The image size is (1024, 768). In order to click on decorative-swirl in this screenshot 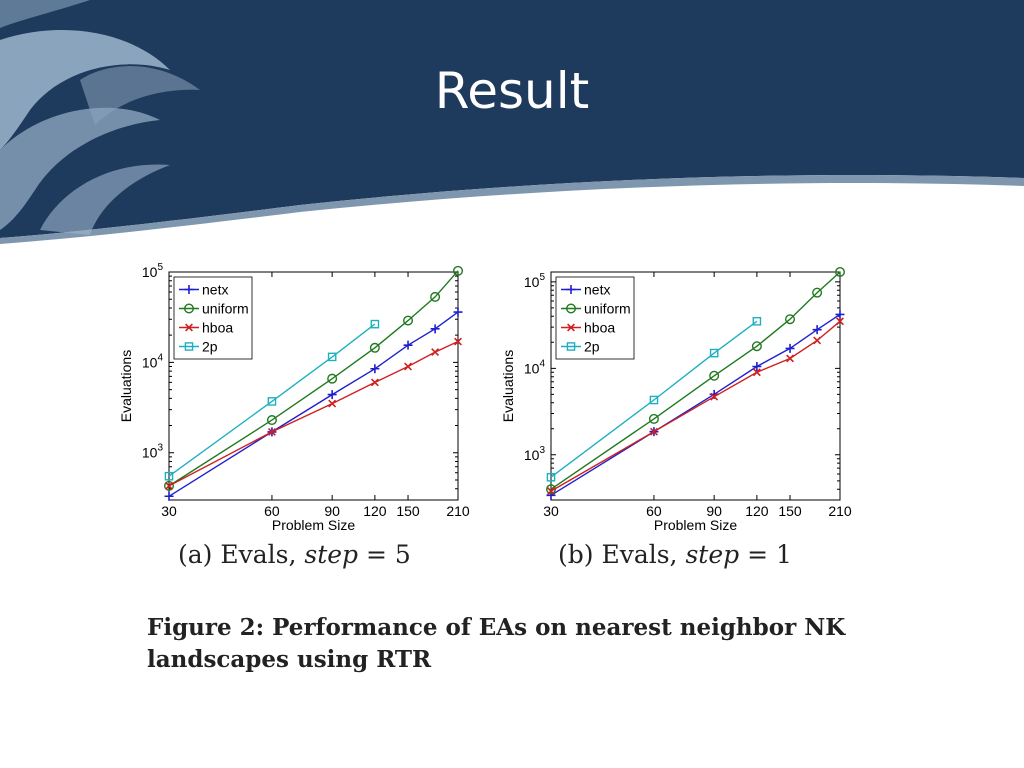, I will do `click(100, 117)`.